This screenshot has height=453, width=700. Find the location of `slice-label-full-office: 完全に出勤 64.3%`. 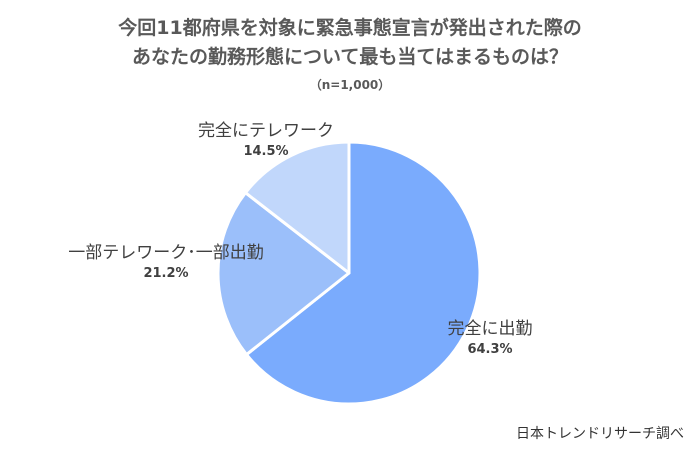

slice-label-full-office: 完全に出勤 64.3% is located at coordinates (490, 339).